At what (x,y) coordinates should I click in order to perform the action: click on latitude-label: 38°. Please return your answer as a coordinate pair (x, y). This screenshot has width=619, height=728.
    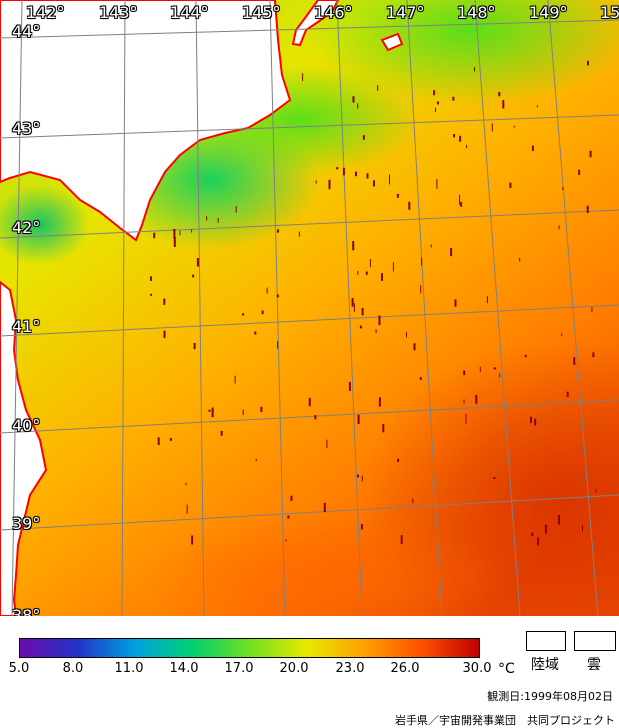
    Looking at the image, I should click on (26, 611).